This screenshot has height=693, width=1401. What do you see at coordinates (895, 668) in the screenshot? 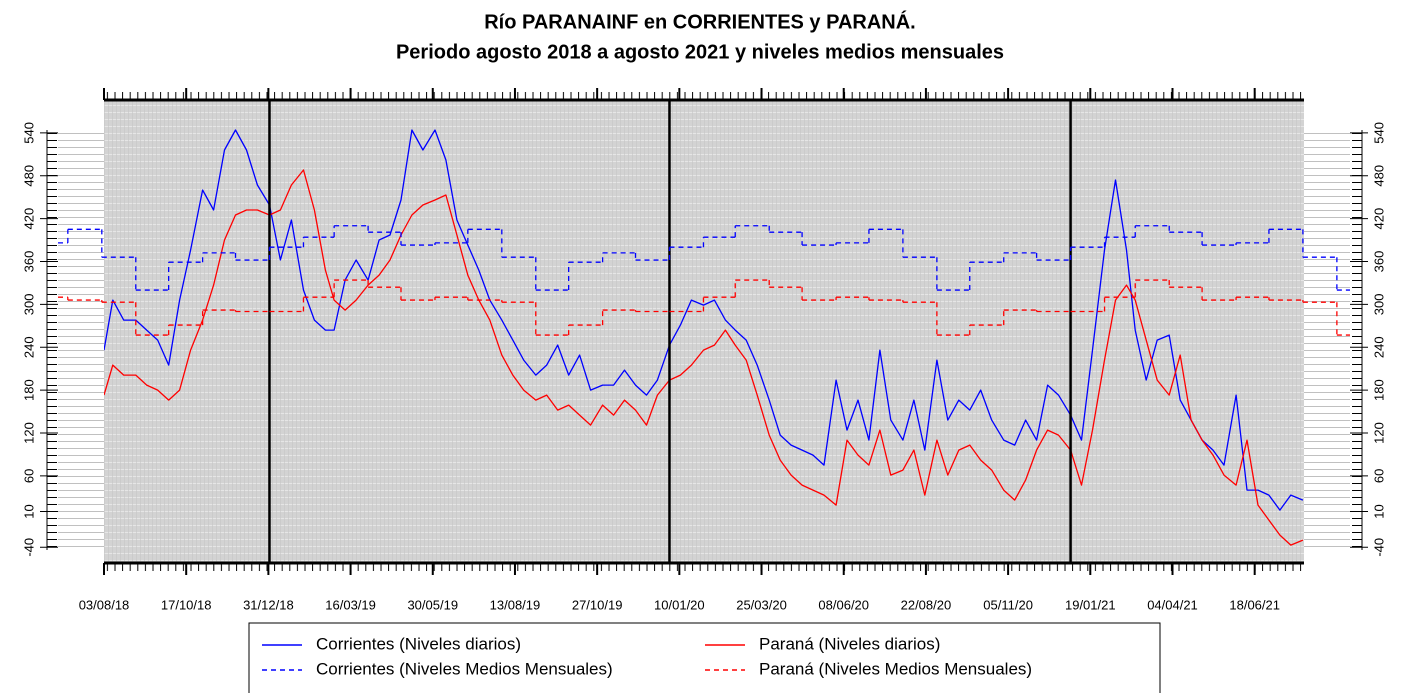
I see `legend-label: Paraná (Niveles Medios Mensuales)` at bounding box center [895, 668].